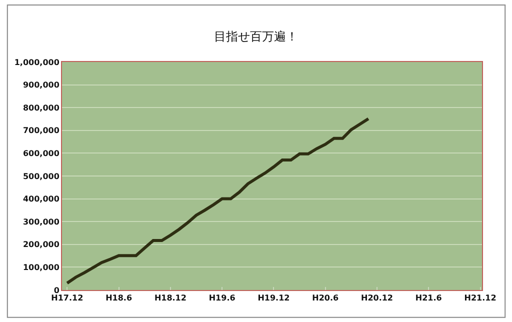  Describe the element at coordinates (428, 298) in the screenshot. I see `x-tick-label: H21.6` at that location.